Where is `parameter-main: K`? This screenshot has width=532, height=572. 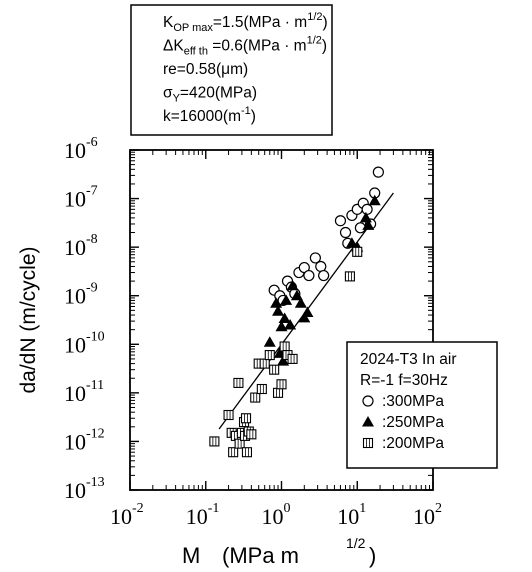 parameter-main: K is located at coordinates (168, 22).